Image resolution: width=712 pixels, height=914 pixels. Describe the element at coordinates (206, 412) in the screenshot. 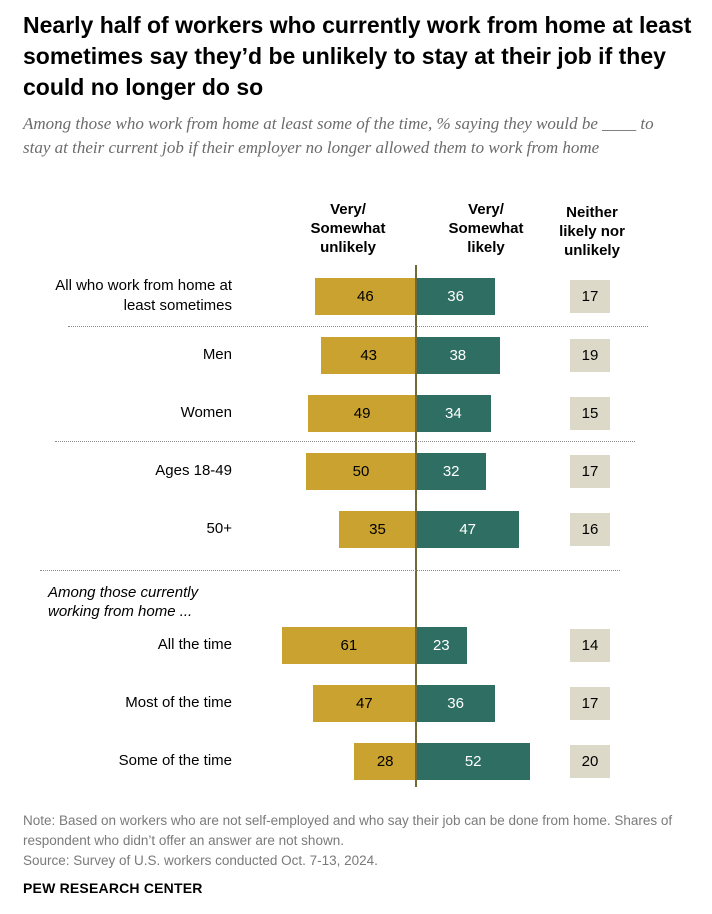

I see `row-label: Women` at that location.